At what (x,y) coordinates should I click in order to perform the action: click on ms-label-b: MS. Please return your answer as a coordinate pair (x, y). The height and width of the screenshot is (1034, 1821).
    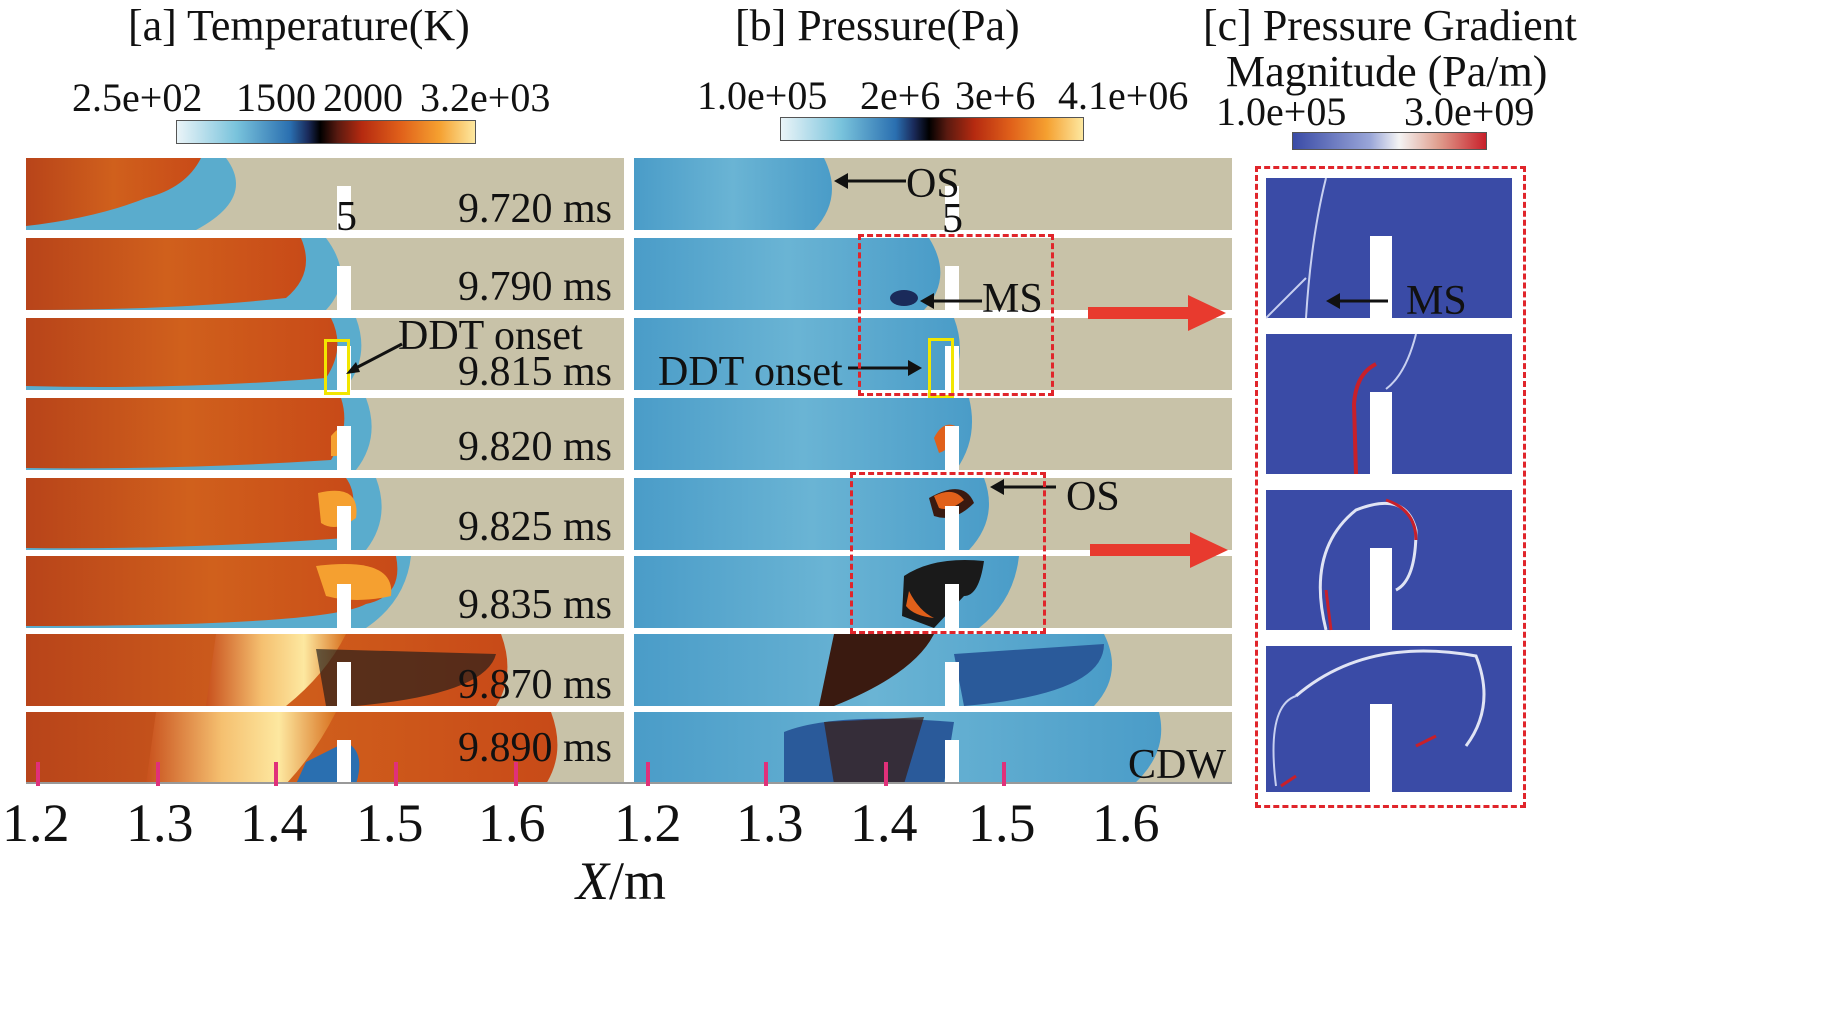
    Looking at the image, I should click on (1012, 299).